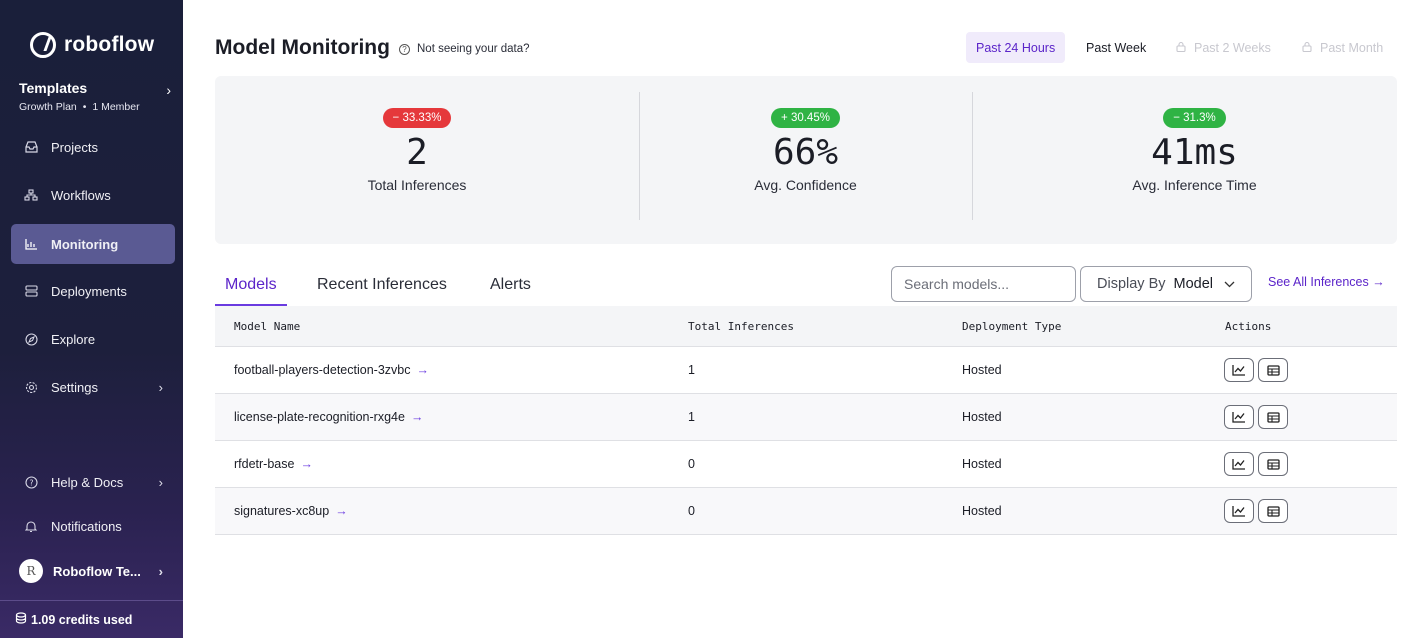  Describe the element at coordinates (1116, 47) in the screenshot. I see `range-past-week: Past Week` at that location.